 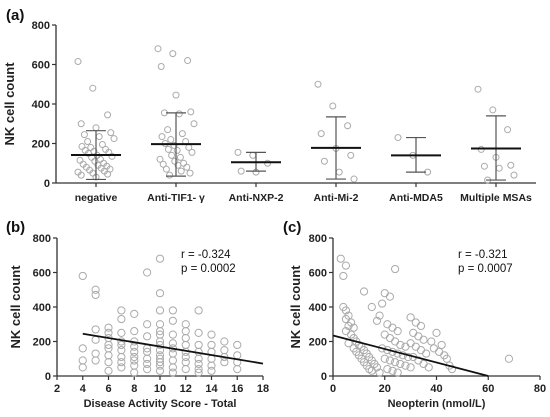 I want to click on y-tick-label-c: 200, so click(x=318, y=343).